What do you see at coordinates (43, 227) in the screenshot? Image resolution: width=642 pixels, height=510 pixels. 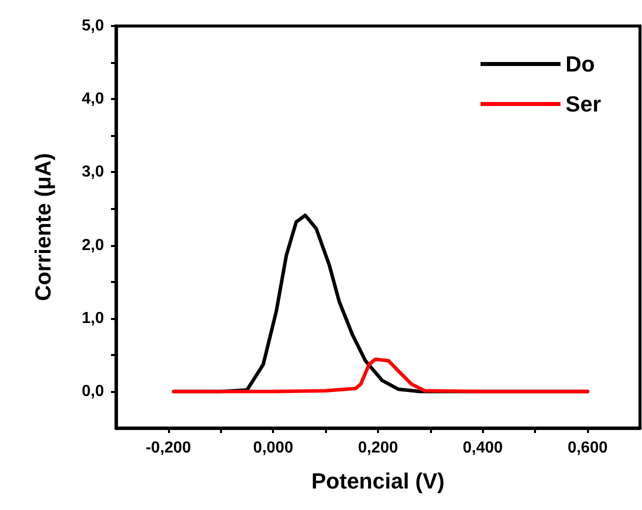 I see `y-axis-title: Corriente (μA)` at bounding box center [43, 227].